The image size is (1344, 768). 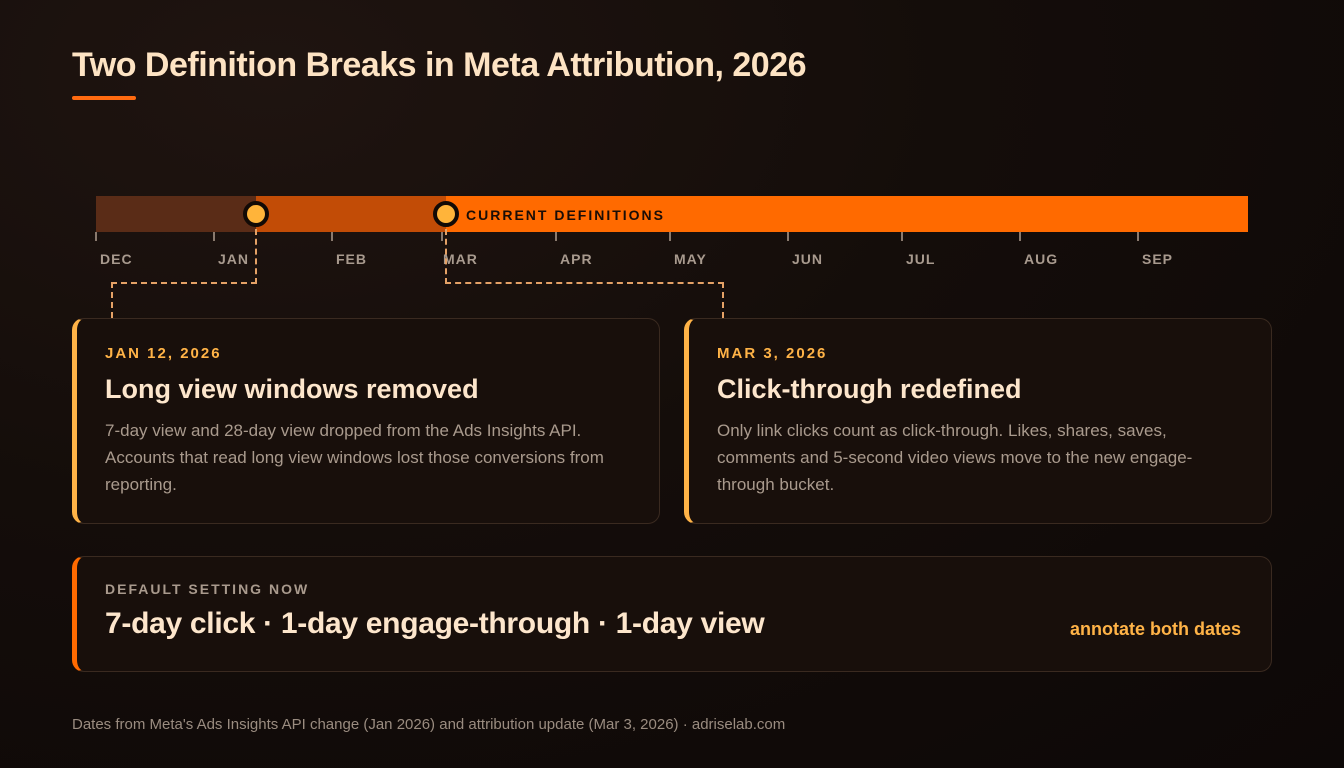 What do you see at coordinates (772, 353) in the screenshot?
I see `card-date: MAR 3, 2026` at bounding box center [772, 353].